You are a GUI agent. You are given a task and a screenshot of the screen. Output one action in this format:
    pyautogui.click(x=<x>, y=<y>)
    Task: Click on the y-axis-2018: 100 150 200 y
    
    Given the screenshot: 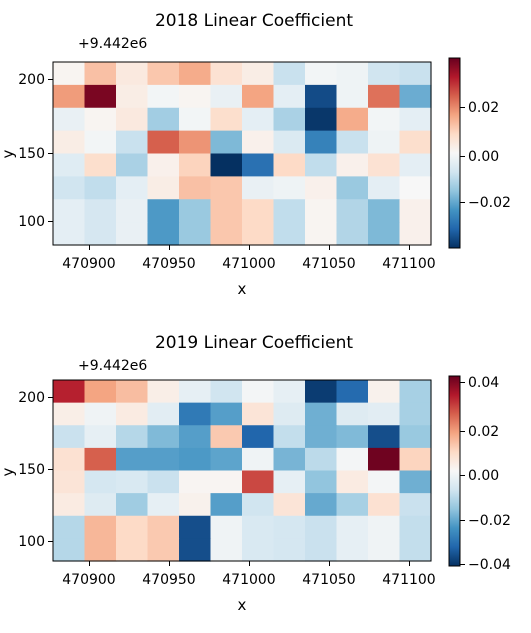 What is the action you would take?
    pyautogui.click(x=26, y=151)
    